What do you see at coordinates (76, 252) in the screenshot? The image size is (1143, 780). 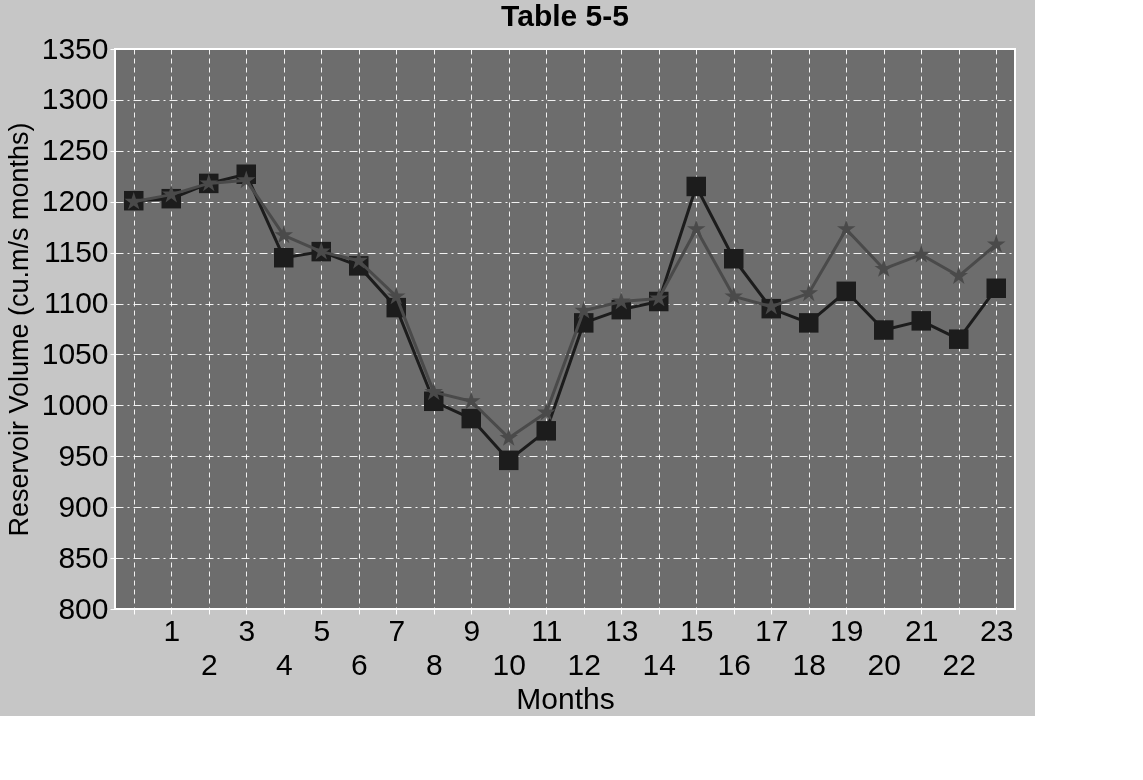 I see `y-tick-label: 1150` at bounding box center [76, 252].